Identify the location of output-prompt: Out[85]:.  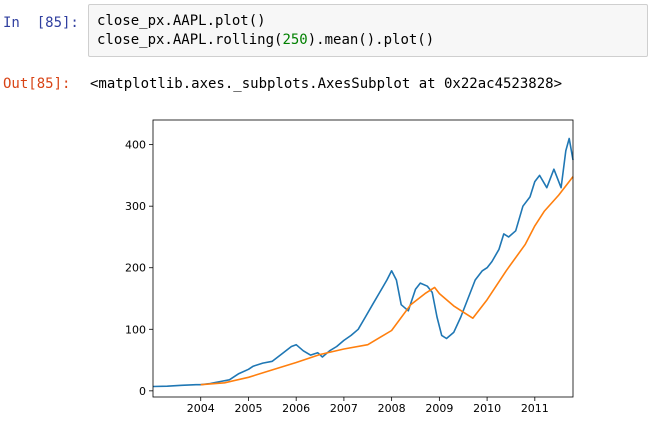
(37, 84).